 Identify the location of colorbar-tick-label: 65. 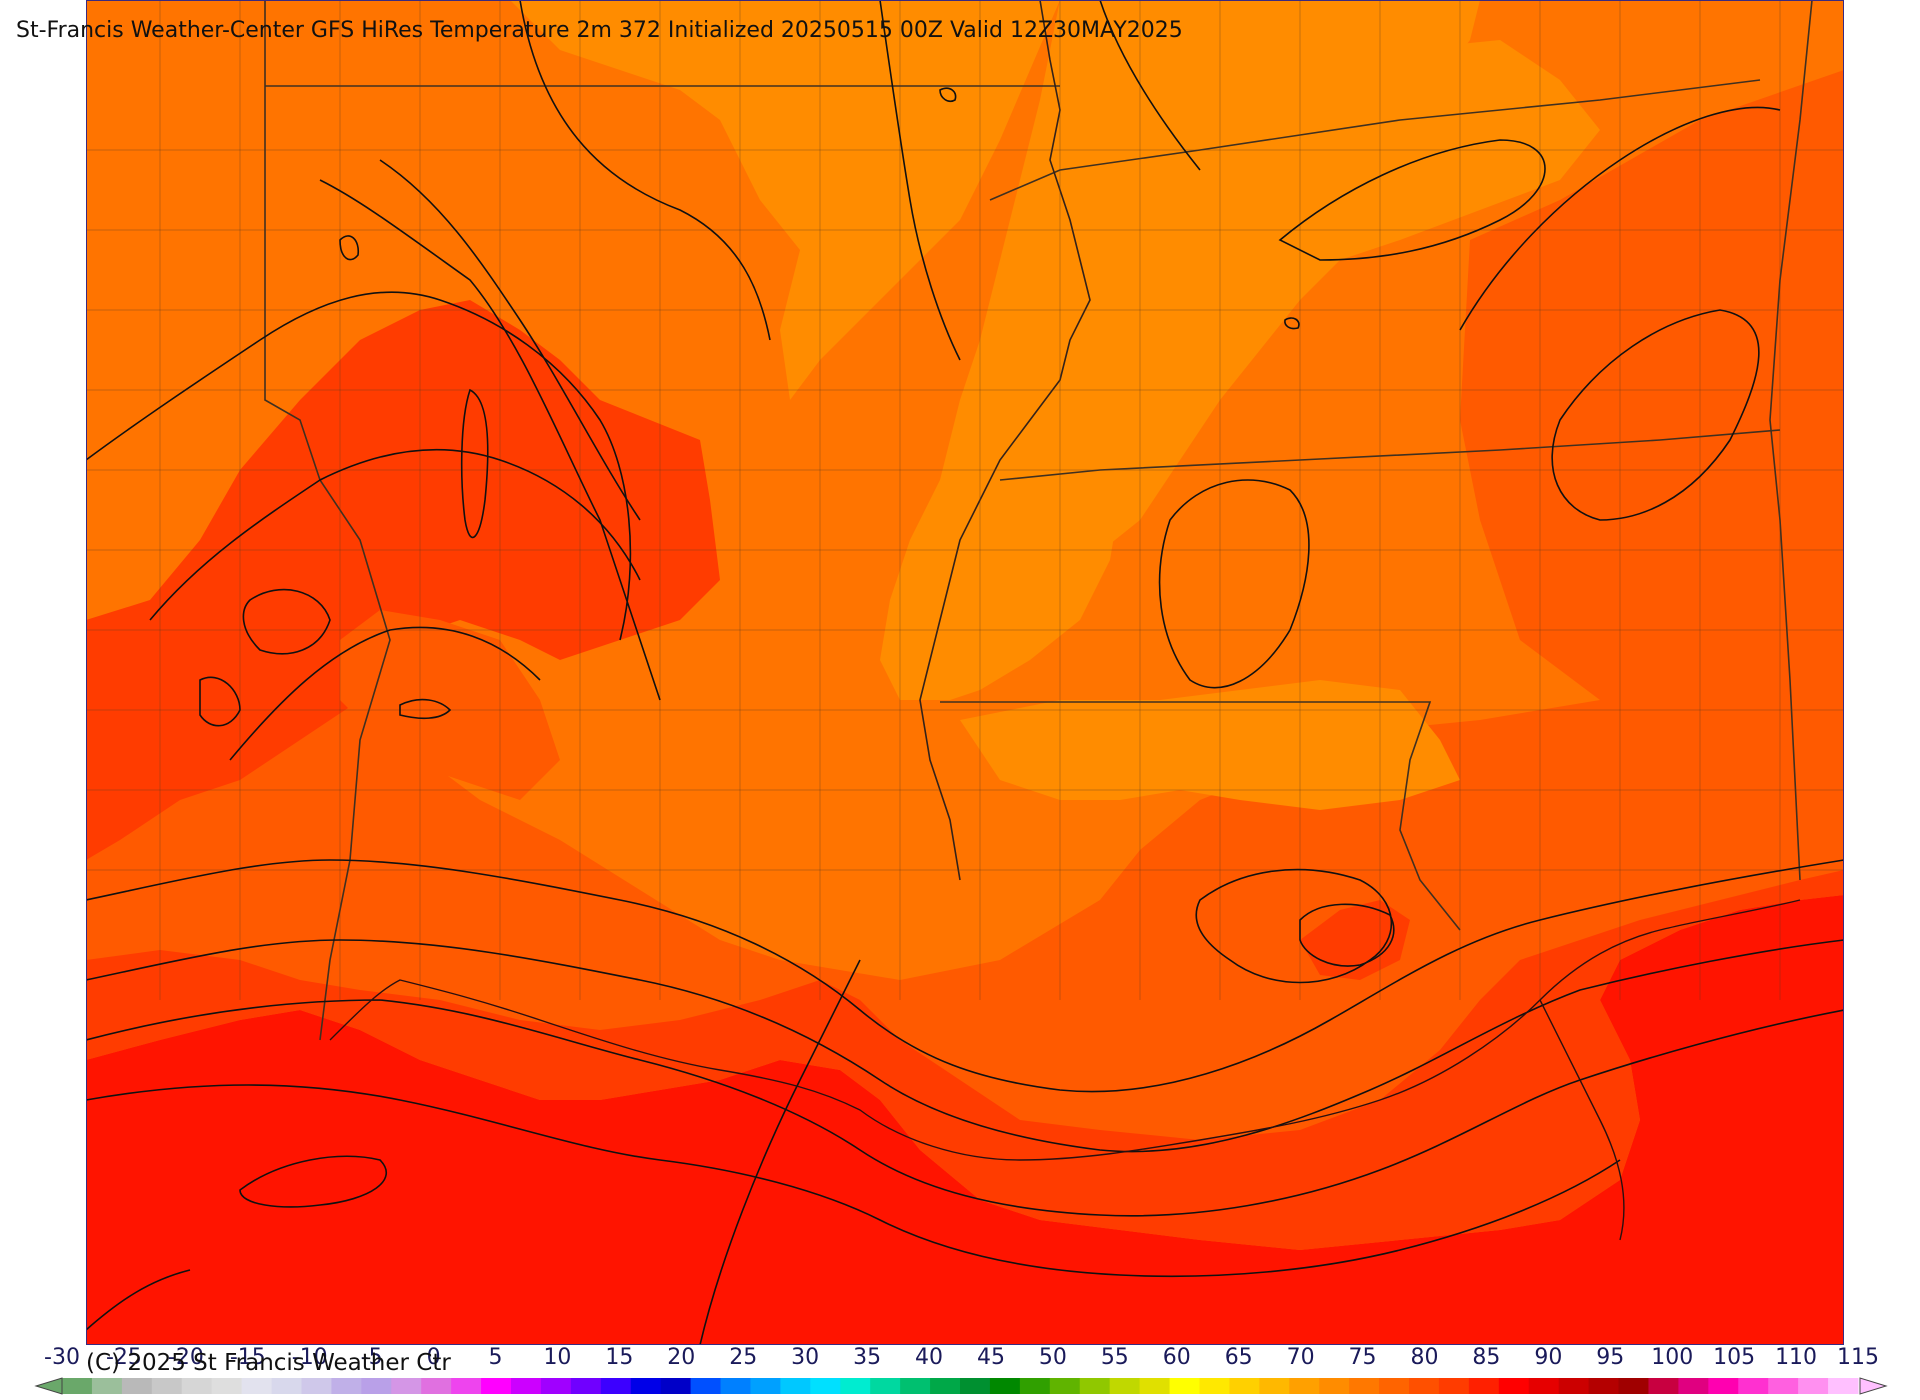
(1238, 1357).